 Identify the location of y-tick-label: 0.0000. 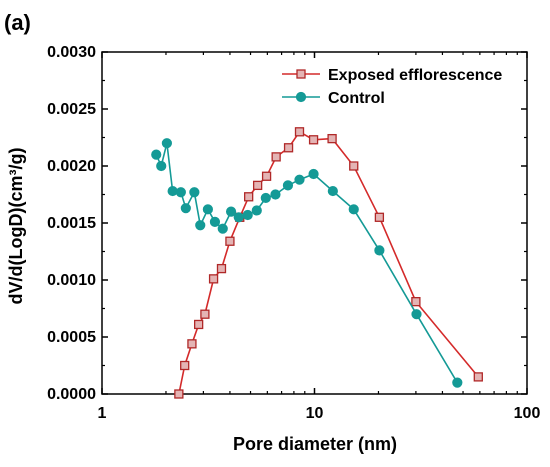
(71, 394).